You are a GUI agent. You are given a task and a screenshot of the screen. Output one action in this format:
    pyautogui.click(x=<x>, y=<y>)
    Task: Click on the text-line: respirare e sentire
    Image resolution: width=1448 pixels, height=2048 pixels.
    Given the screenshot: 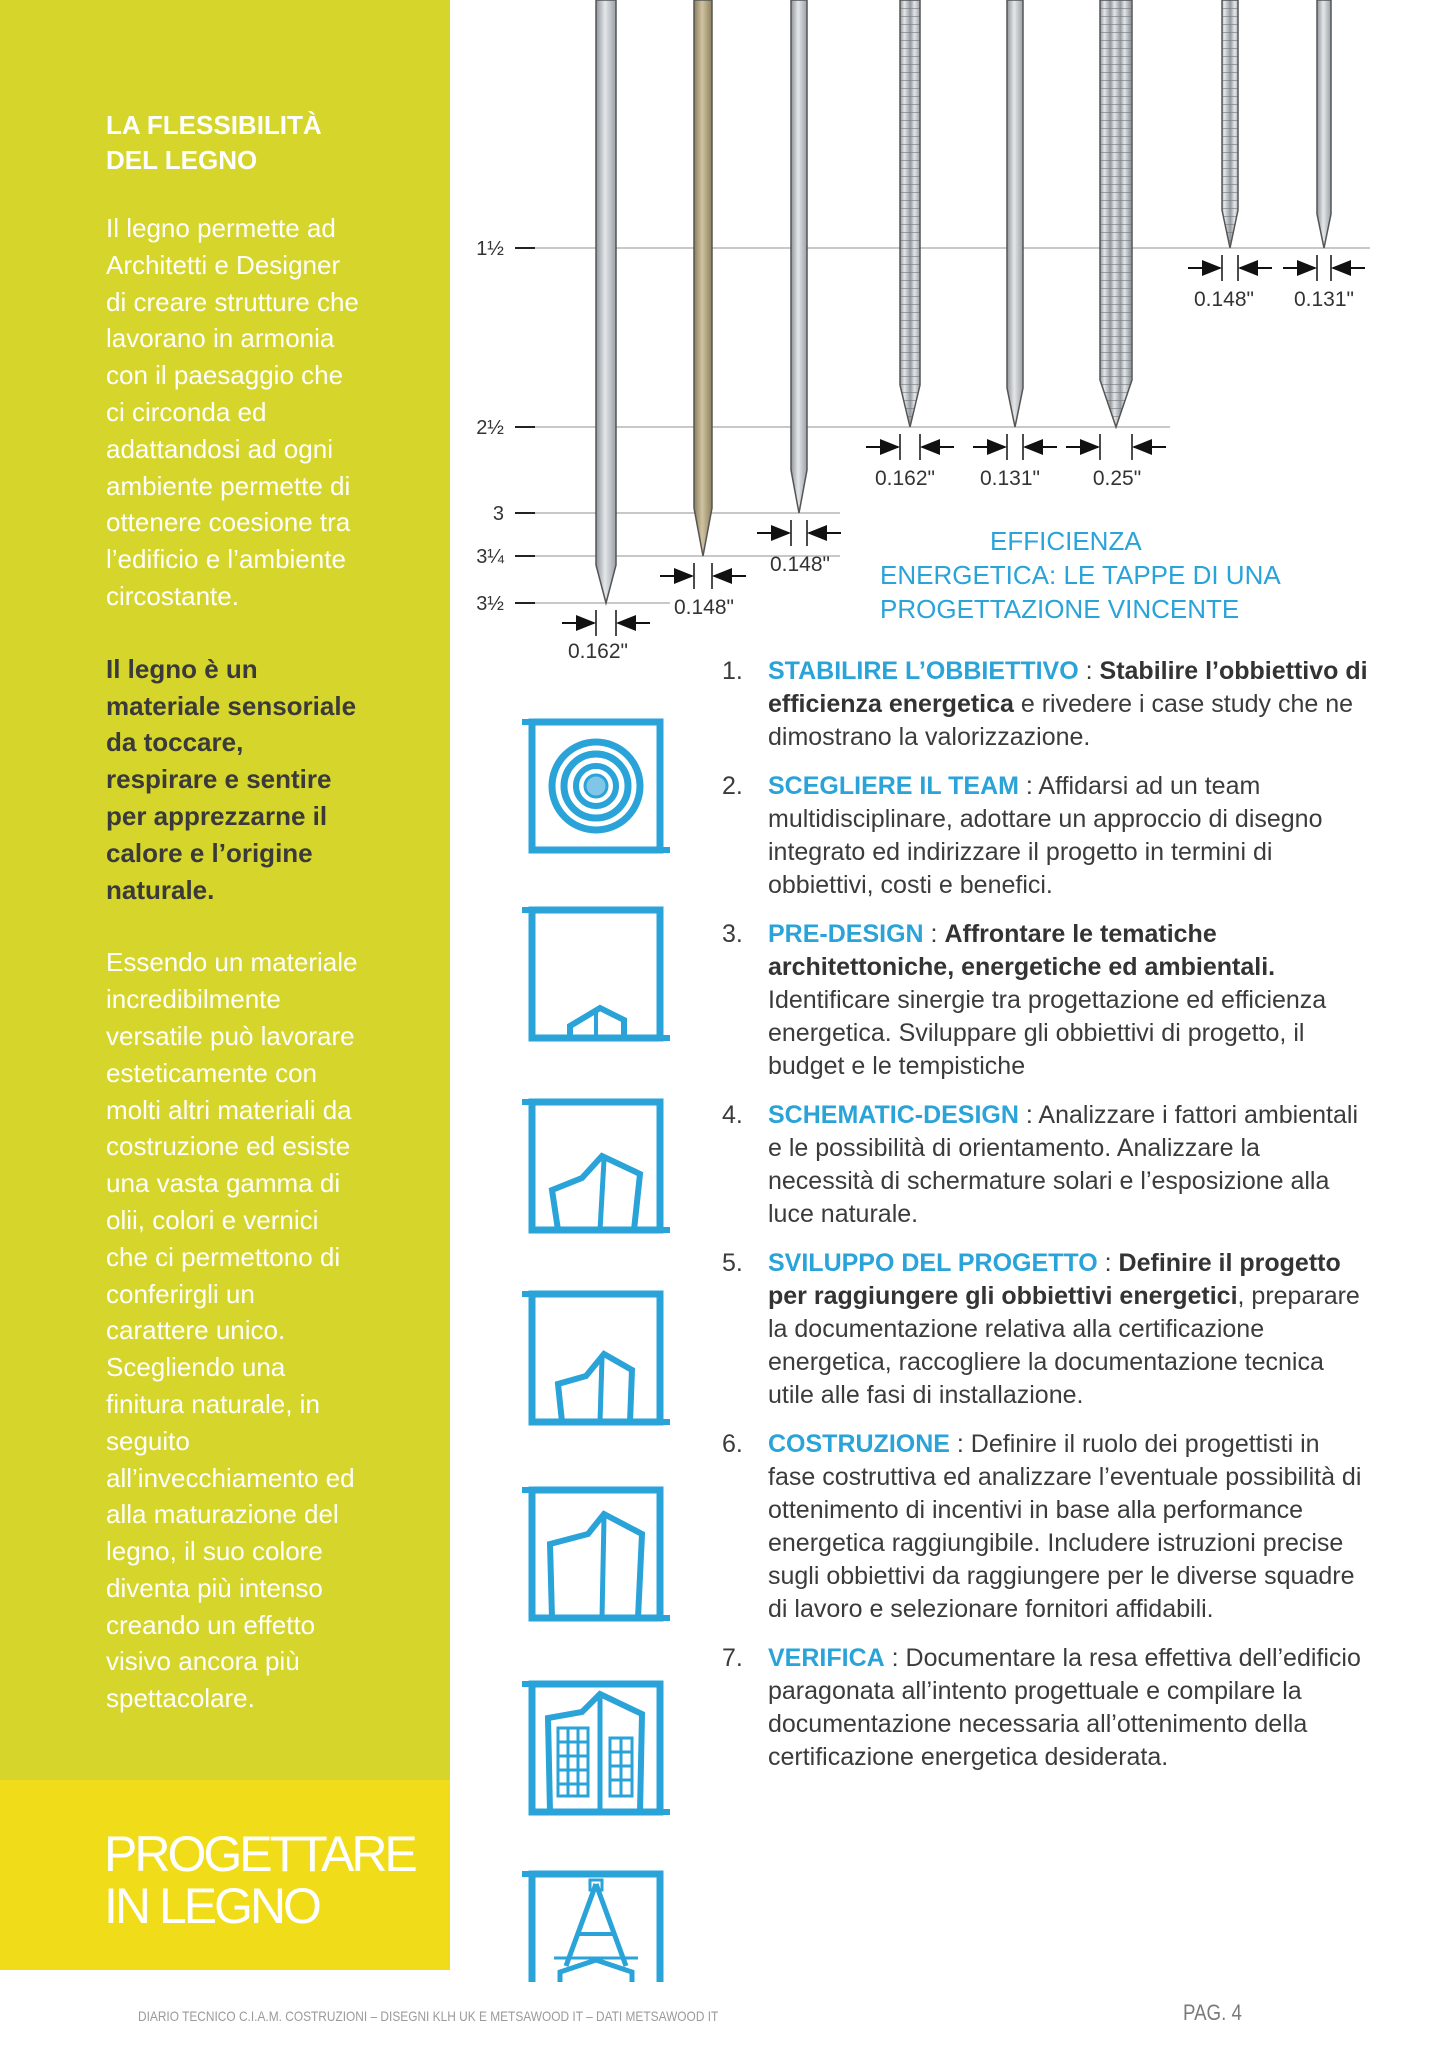 What is the action you would take?
    pyautogui.click(x=219, y=779)
    